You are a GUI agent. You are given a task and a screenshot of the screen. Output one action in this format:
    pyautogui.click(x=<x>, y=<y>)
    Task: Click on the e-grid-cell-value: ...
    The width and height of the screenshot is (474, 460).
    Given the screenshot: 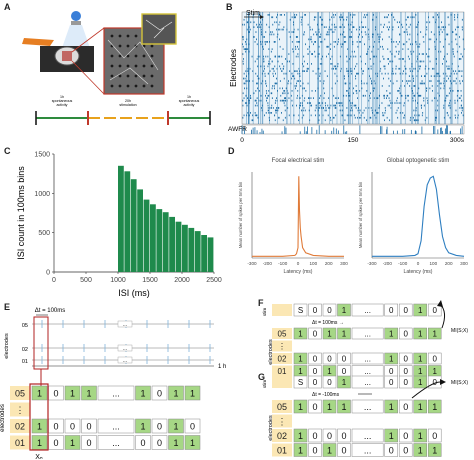 What is the action you would take?
    pyautogui.click(x=116, y=443)
    